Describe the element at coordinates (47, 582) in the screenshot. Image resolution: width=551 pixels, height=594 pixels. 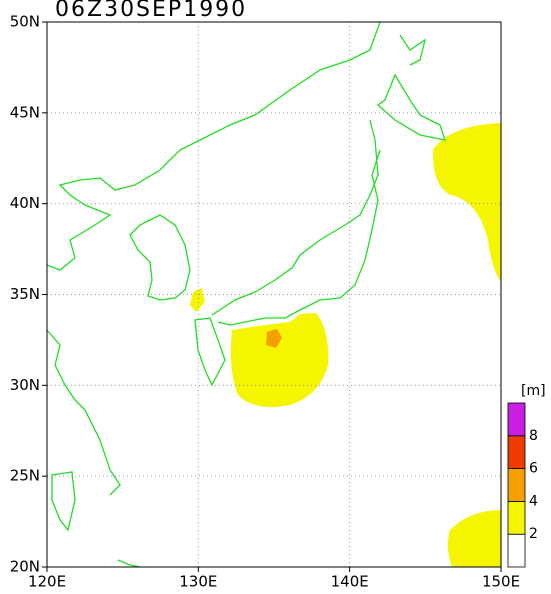
I see `x-tick-label: 120E` at that location.